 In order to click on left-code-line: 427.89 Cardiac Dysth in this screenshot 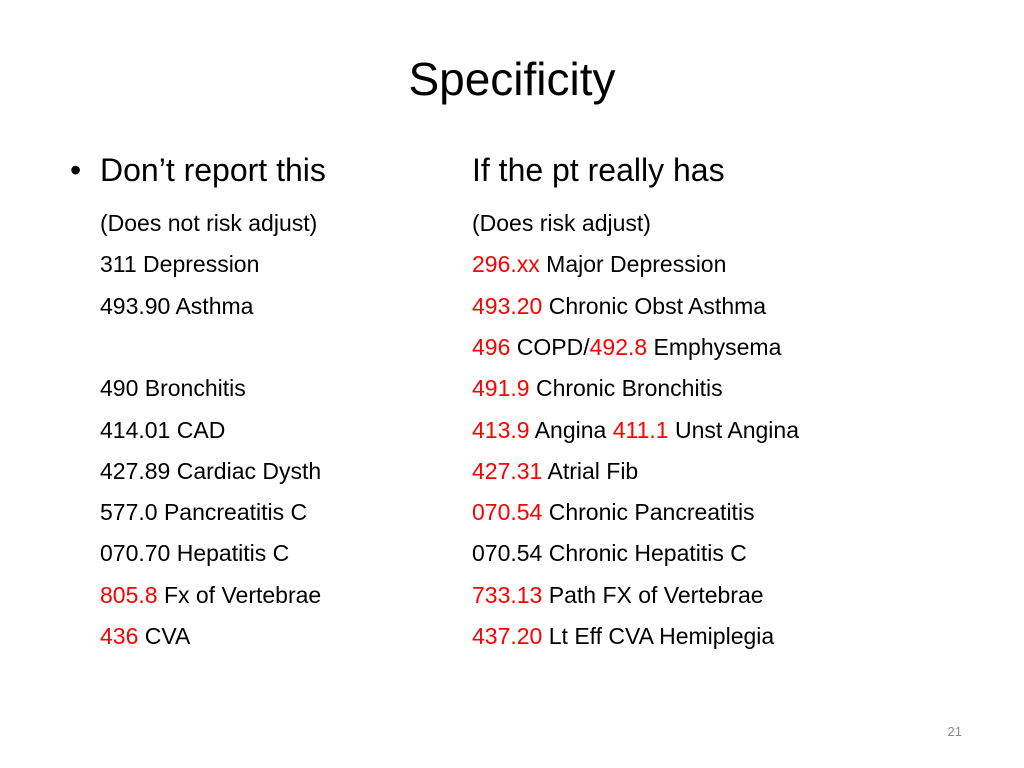, I will do `click(210, 471)`.